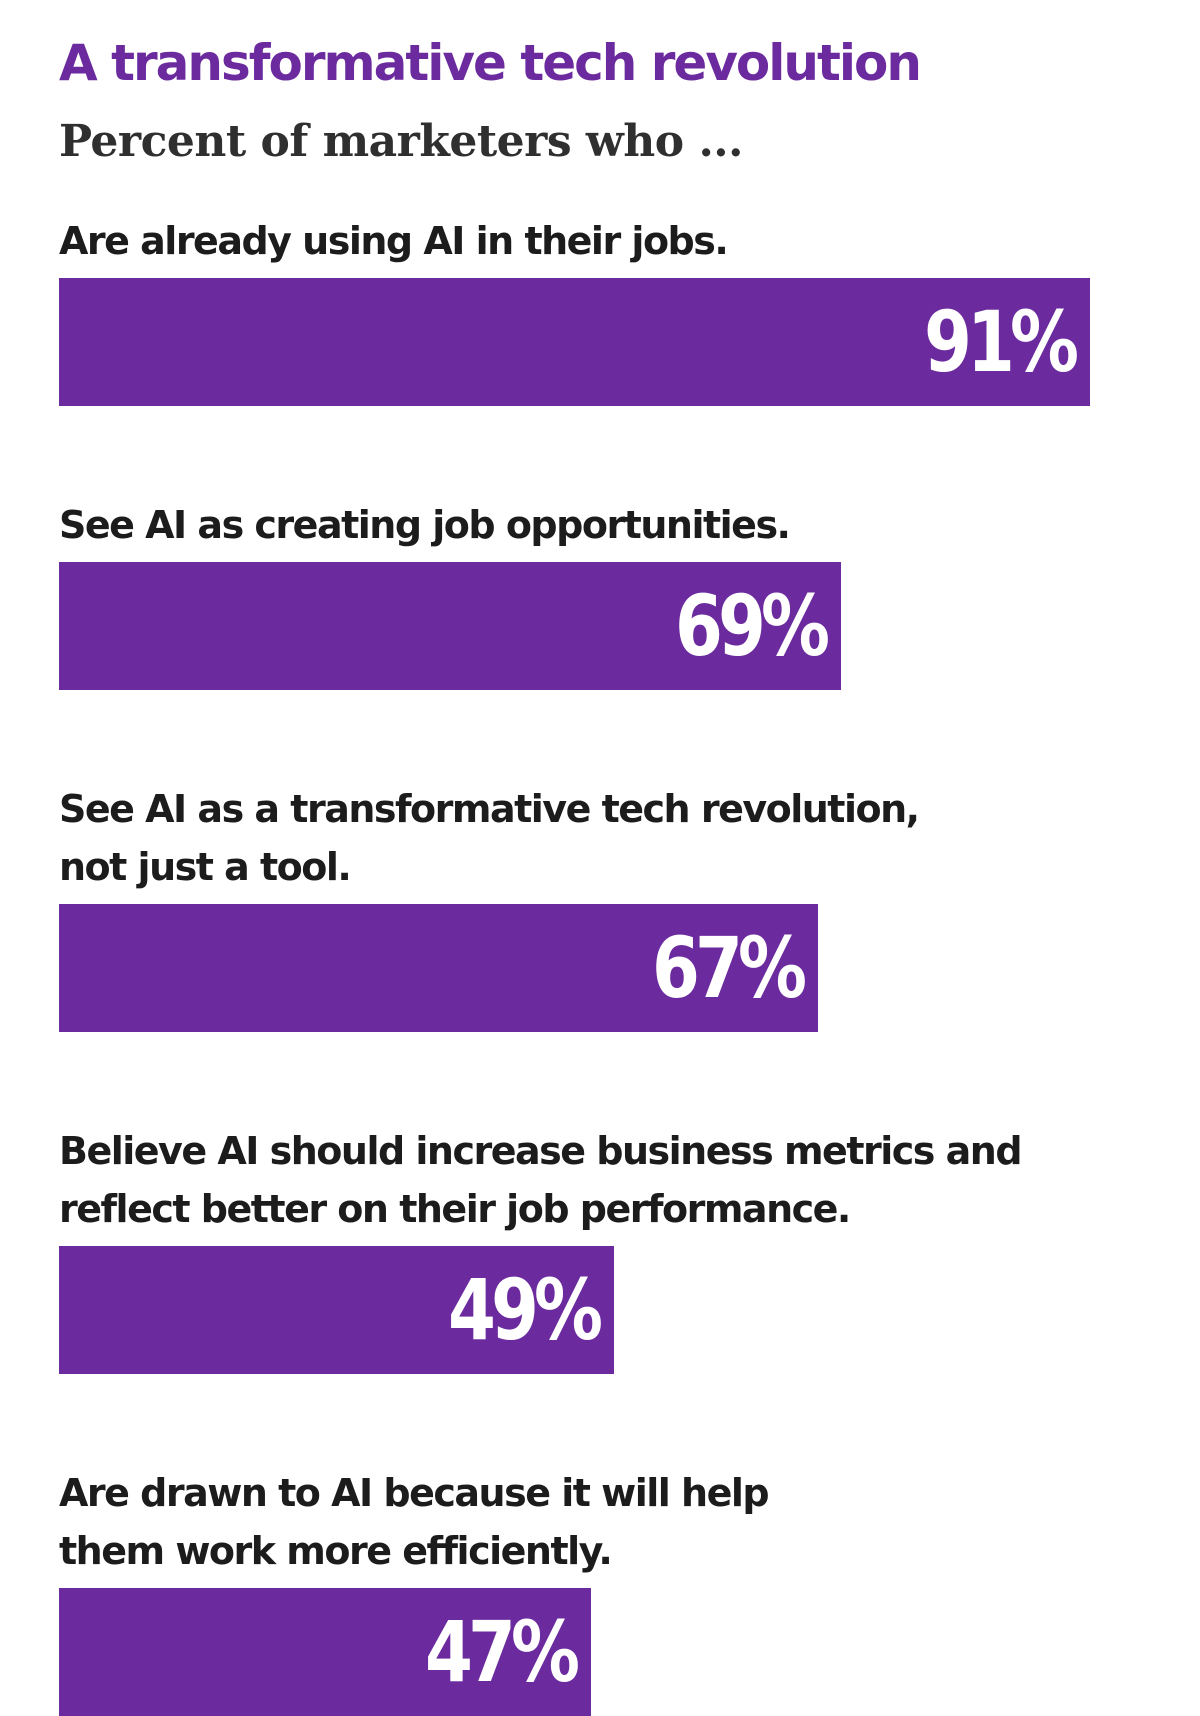  What do you see at coordinates (455, 1209) in the screenshot?
I see `bar-label: reflect better on their job performance.` at bounding box center [455, 1209].